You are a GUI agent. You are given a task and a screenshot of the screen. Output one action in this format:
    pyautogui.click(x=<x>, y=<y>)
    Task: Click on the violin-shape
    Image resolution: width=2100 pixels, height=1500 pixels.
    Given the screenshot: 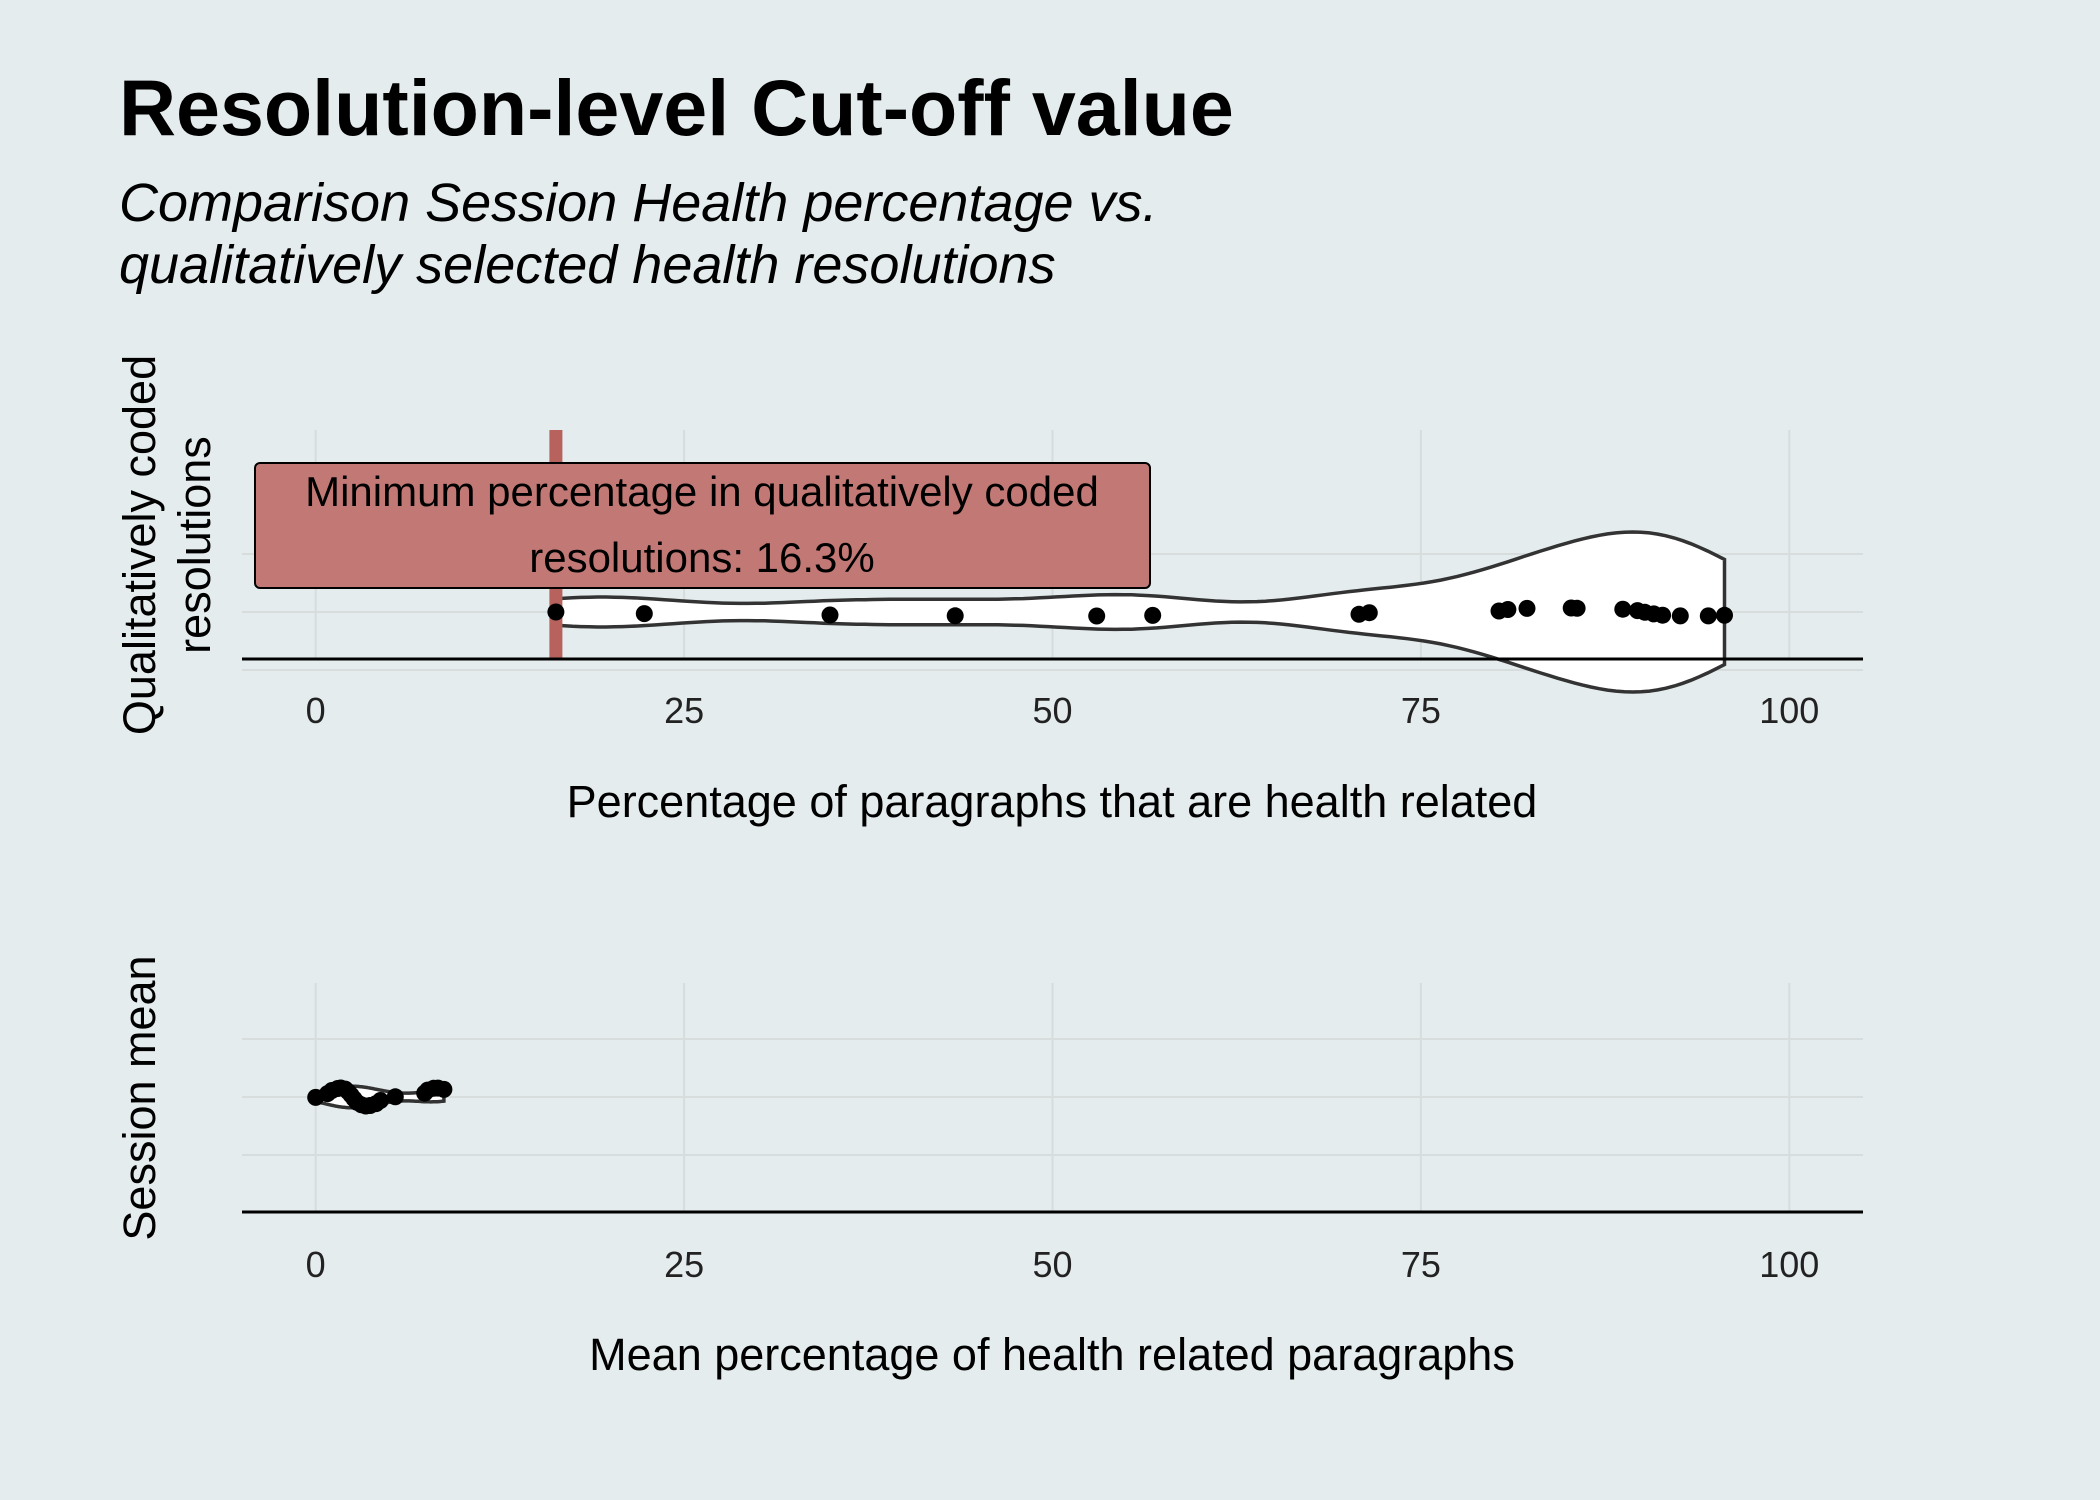 What is the action you would take?
    pyautogui.click(x=1140, y=612)
    